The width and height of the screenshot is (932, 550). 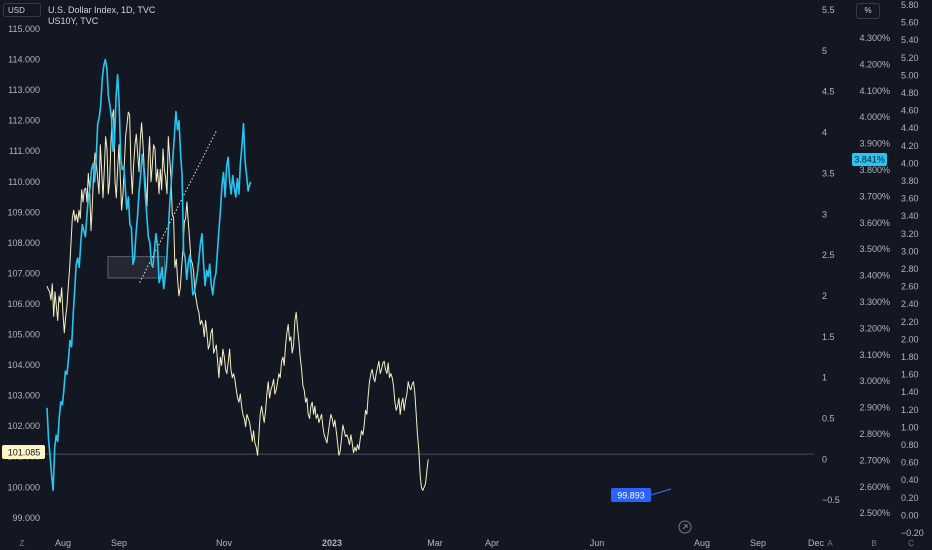 I want to click on left-tick-label: 107.000, so click(x=23, y=273).